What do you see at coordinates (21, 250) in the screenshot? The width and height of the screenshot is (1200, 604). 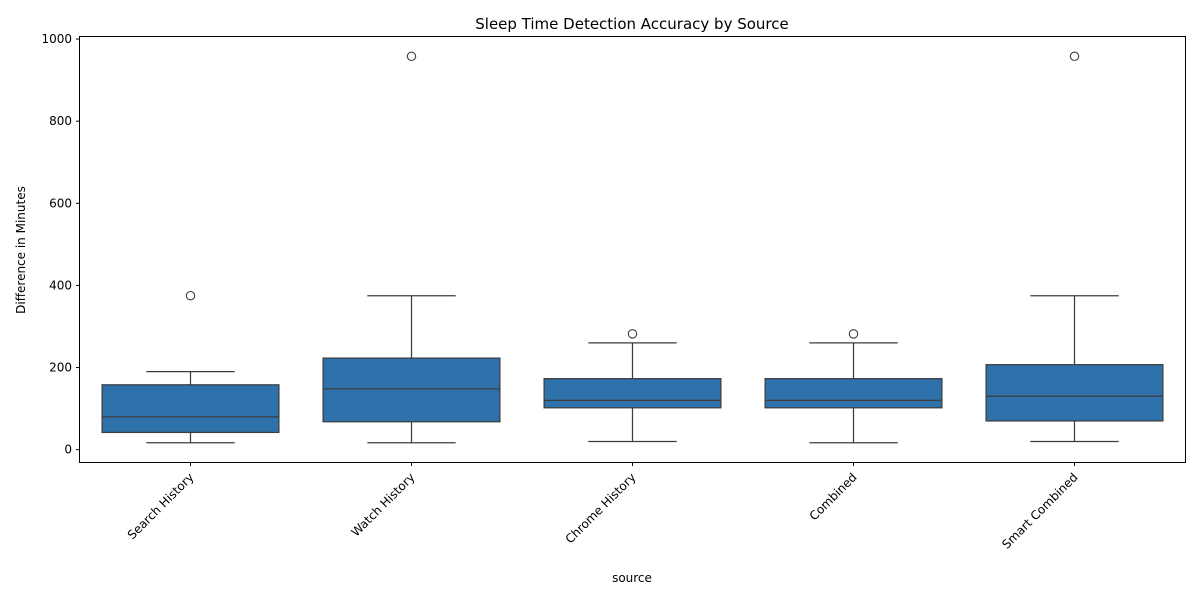 I see `y-axis-label: Difference in Minutes` at bounding box center [21, 250].